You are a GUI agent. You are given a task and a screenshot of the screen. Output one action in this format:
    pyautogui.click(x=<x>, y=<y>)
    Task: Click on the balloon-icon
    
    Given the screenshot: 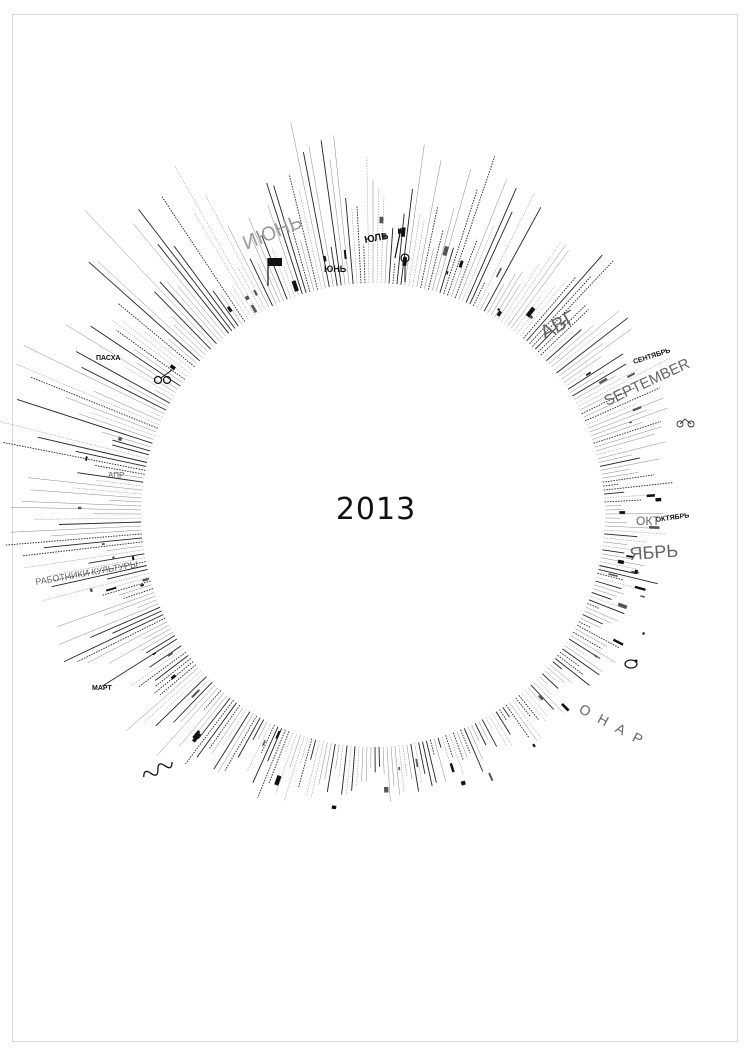 What is the action you would take?
    pyautogui.click(x=405, y=267)
    